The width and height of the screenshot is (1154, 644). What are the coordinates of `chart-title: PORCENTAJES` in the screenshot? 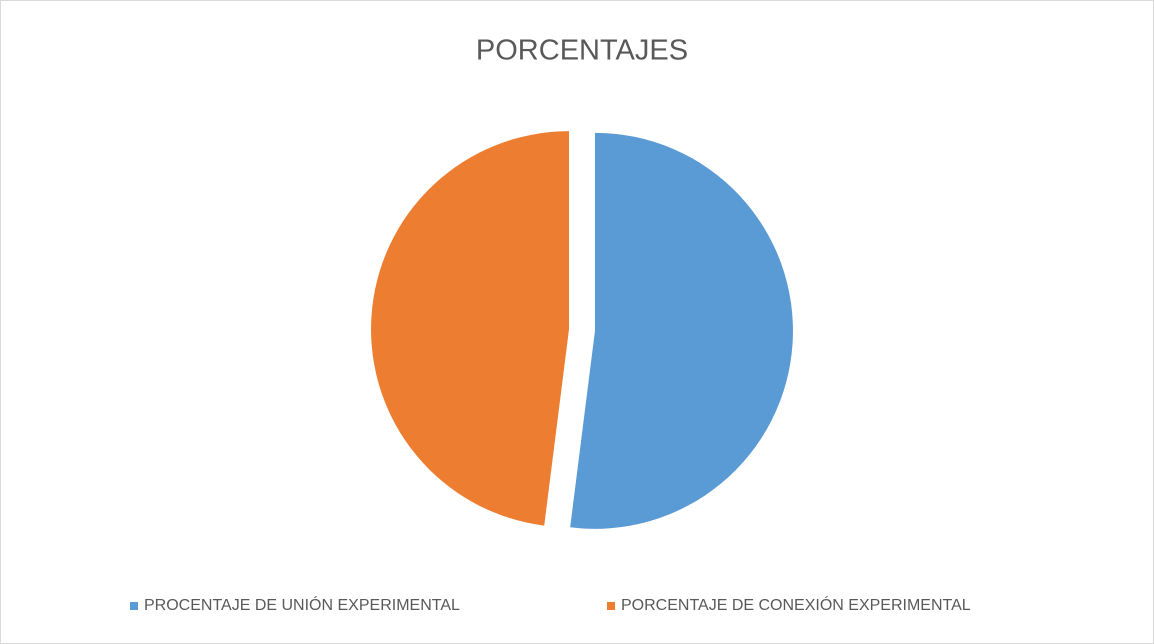 It's located at (582, 51).